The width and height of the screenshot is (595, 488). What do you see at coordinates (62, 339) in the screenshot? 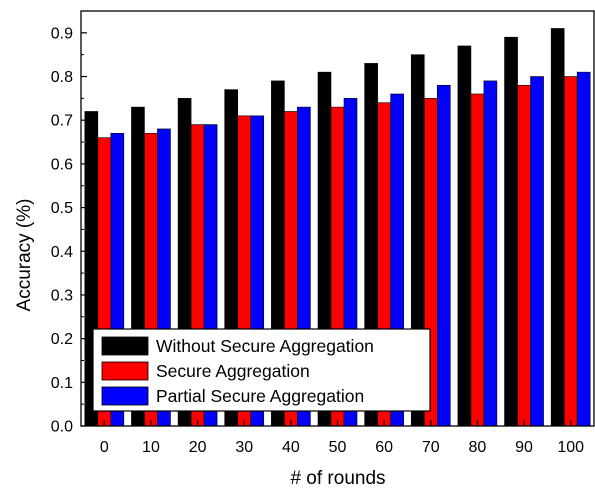
I see `y-tick-label: 0.2` at bounding box center [62, 339].